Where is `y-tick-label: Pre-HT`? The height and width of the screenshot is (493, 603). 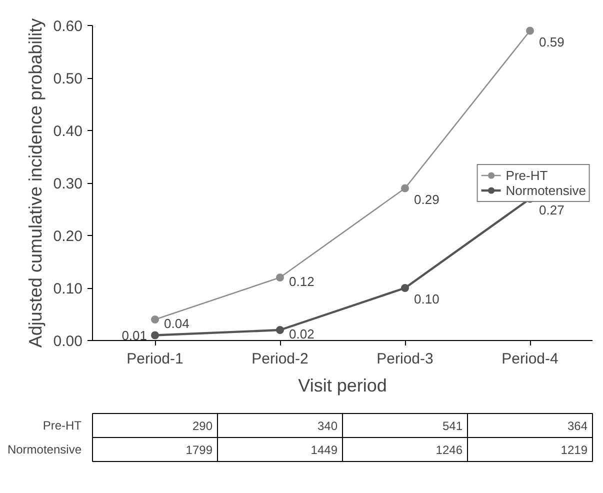 y-tick-label: Pre-HT is located at coordinates (62, 425).